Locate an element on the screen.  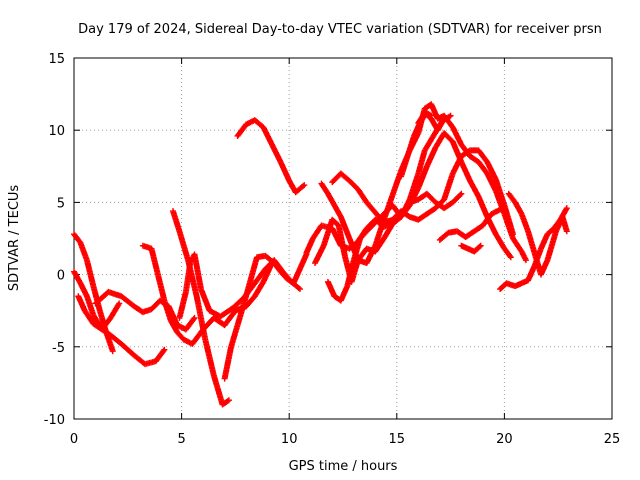
y-axis-label: SDTVAR / TECUs is located at coordinates (14, 238).